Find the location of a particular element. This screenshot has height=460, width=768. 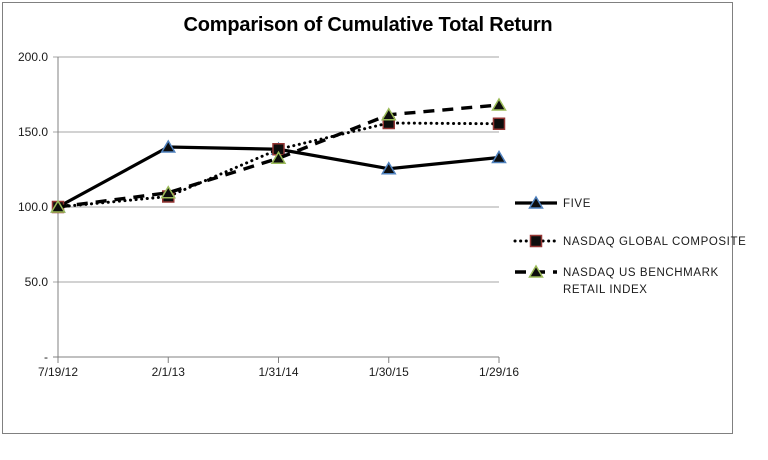

legend-label: NASDAQ GLOBAL COMPOSITE is located at coordinates (654, 242).